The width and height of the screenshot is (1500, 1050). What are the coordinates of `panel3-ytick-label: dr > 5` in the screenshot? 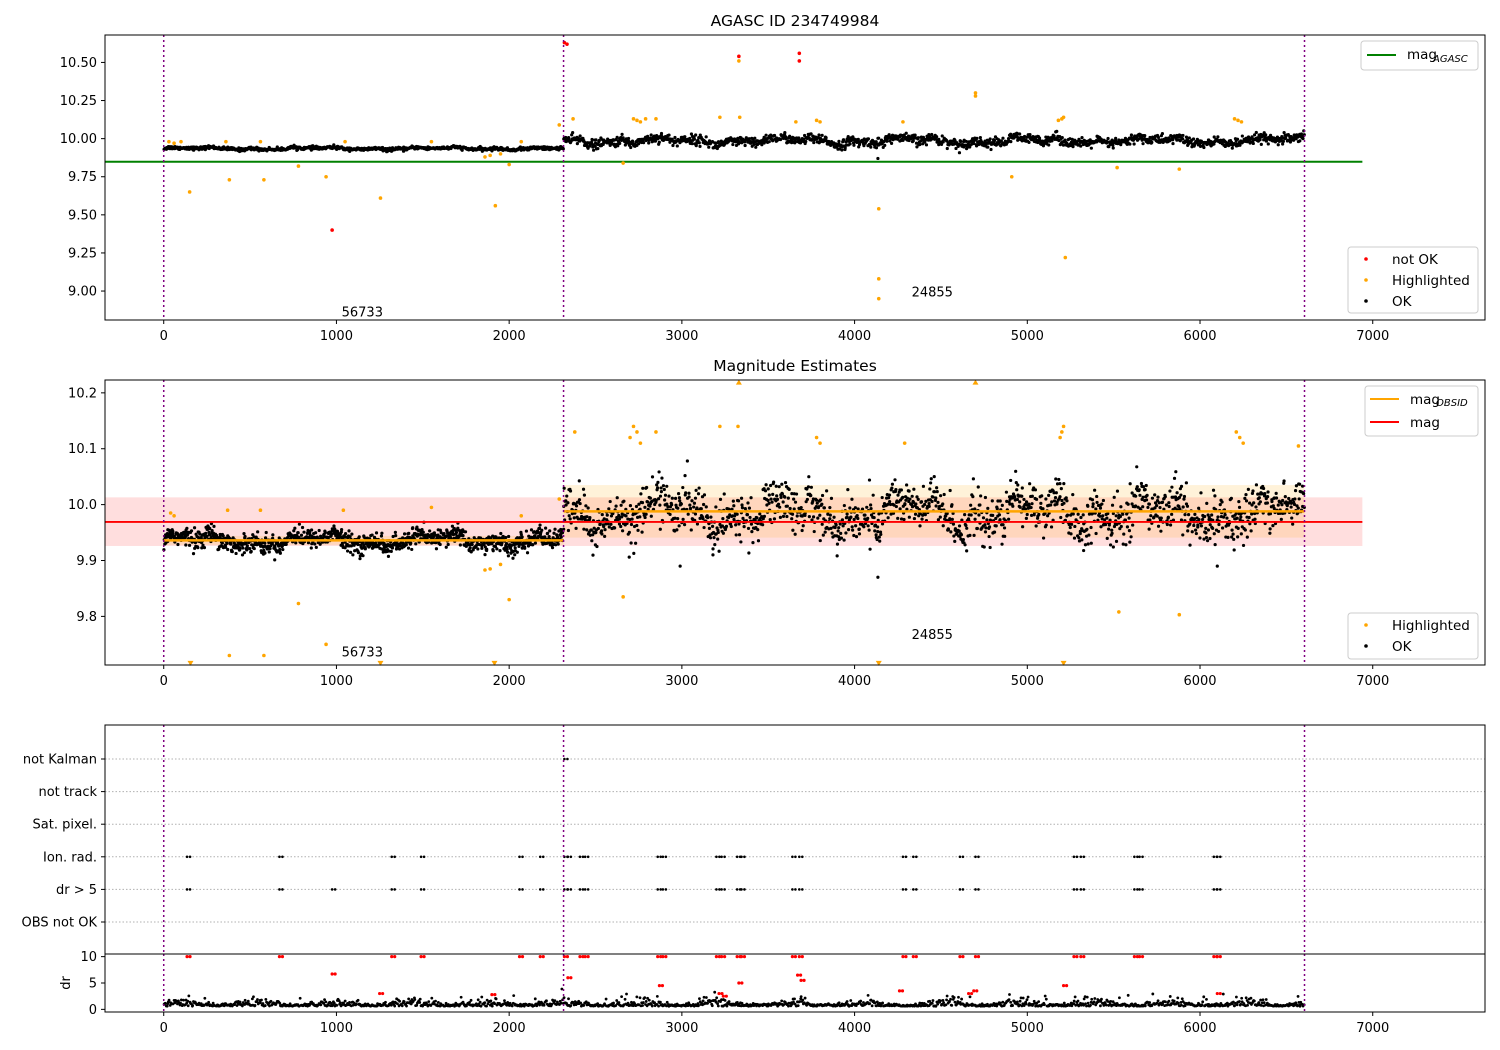 It's located at (76, 890).